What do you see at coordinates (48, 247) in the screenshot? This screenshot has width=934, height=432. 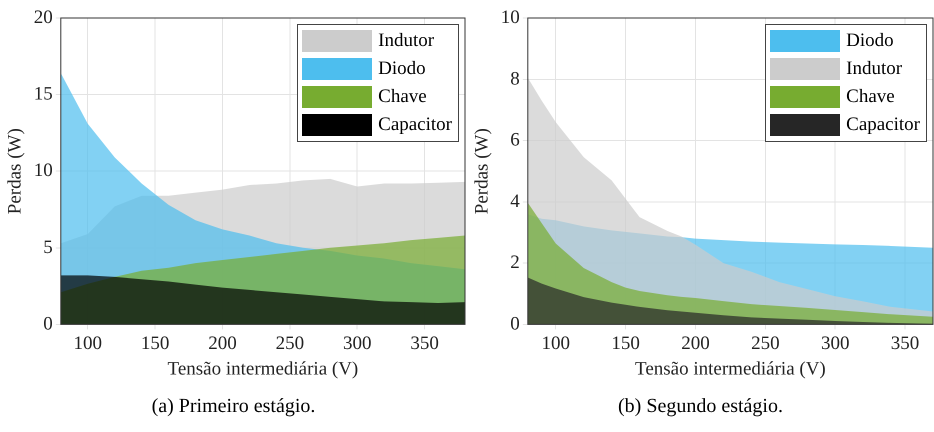 I see `y-tick-label: 5` at bounding box center [48, 247].